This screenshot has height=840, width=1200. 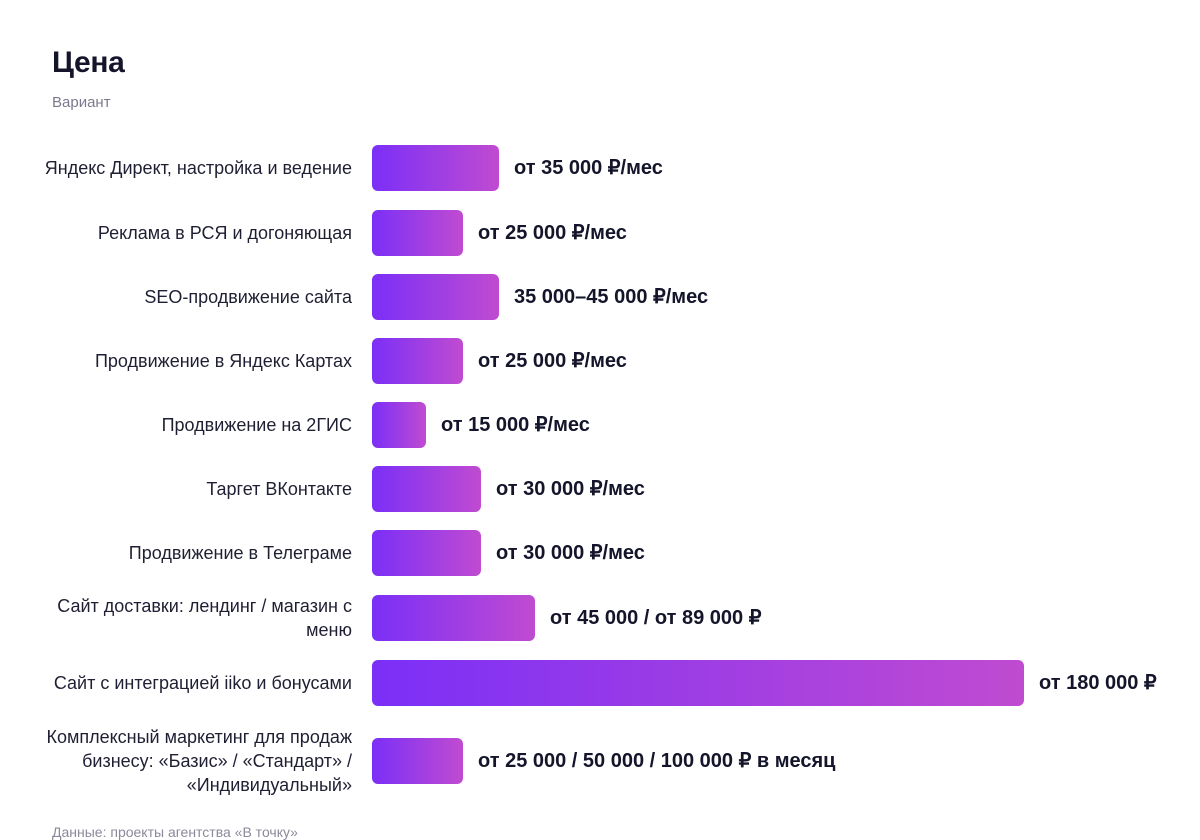 What do you see at coordinates (198, 168) in the screenshot?
I see `category-label: Яндекс Директ, настройка и ведение` at bounding box center [198, 168].